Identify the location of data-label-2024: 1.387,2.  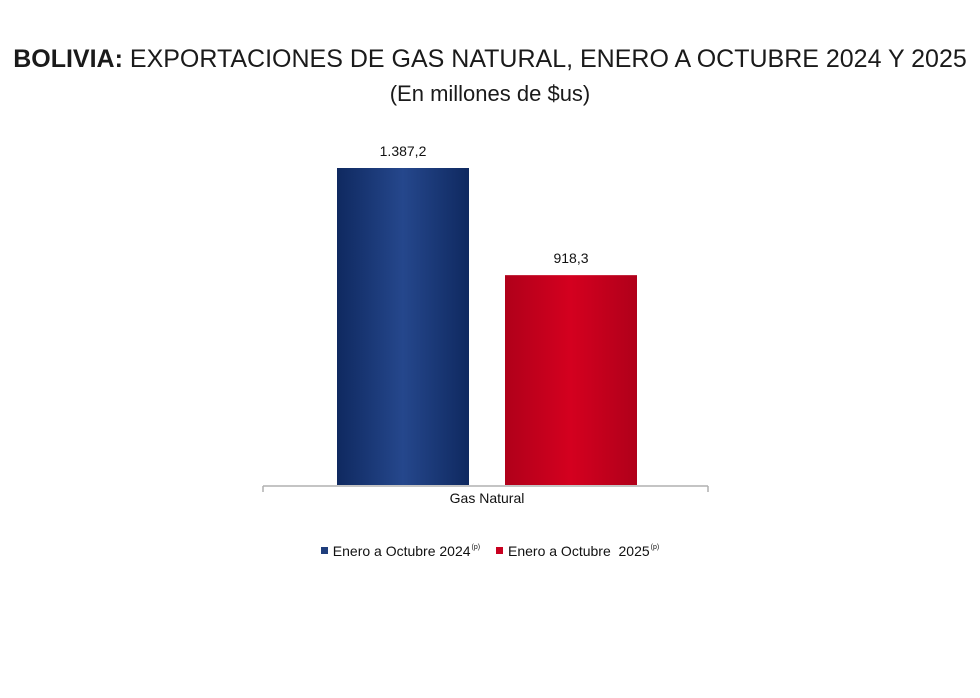
(403, 151).